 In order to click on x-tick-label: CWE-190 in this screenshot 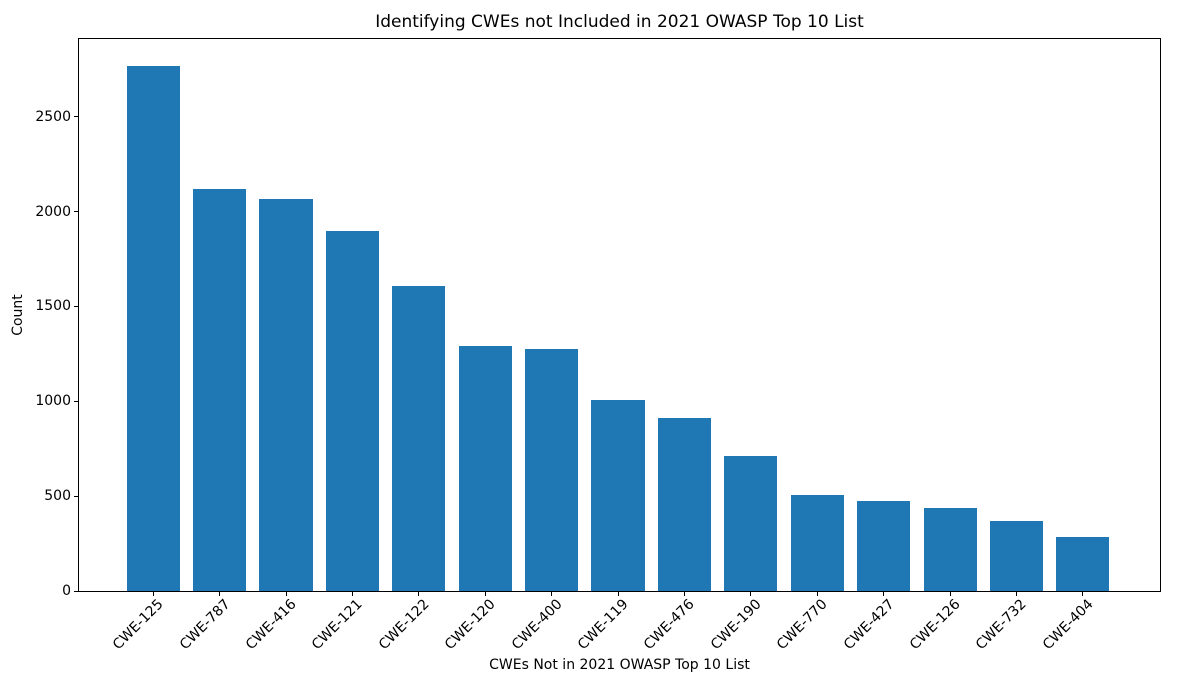, I will do `click(736, 625)`.